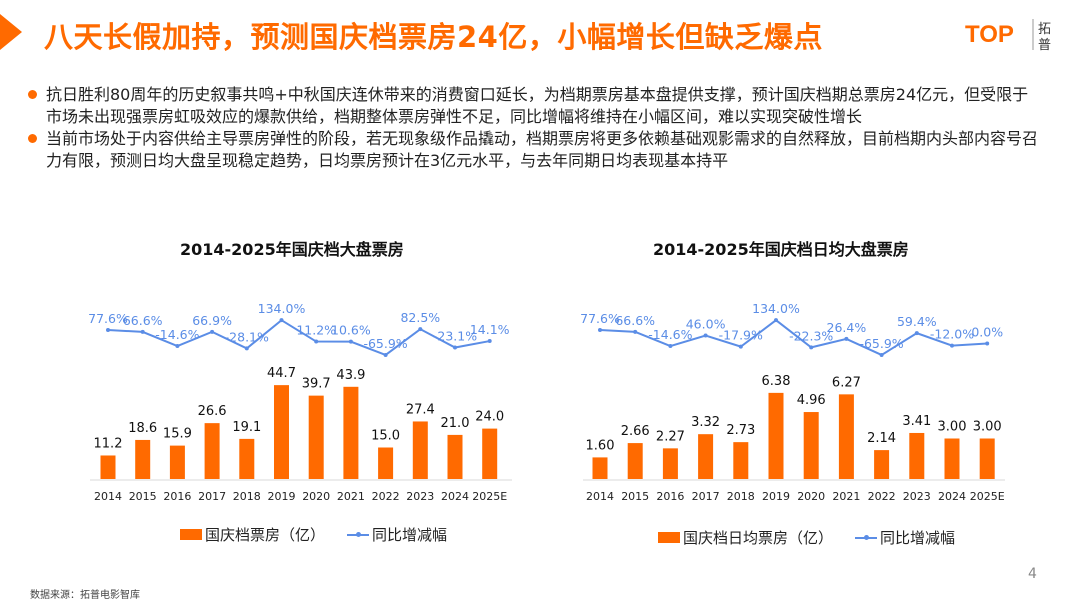 The width and height of the screenshot is (1080, 605). What do you see at coordinates (455, 336) in the screenshot?
I see `line-data-label: -23.1%` at bounding box center [455, 336].